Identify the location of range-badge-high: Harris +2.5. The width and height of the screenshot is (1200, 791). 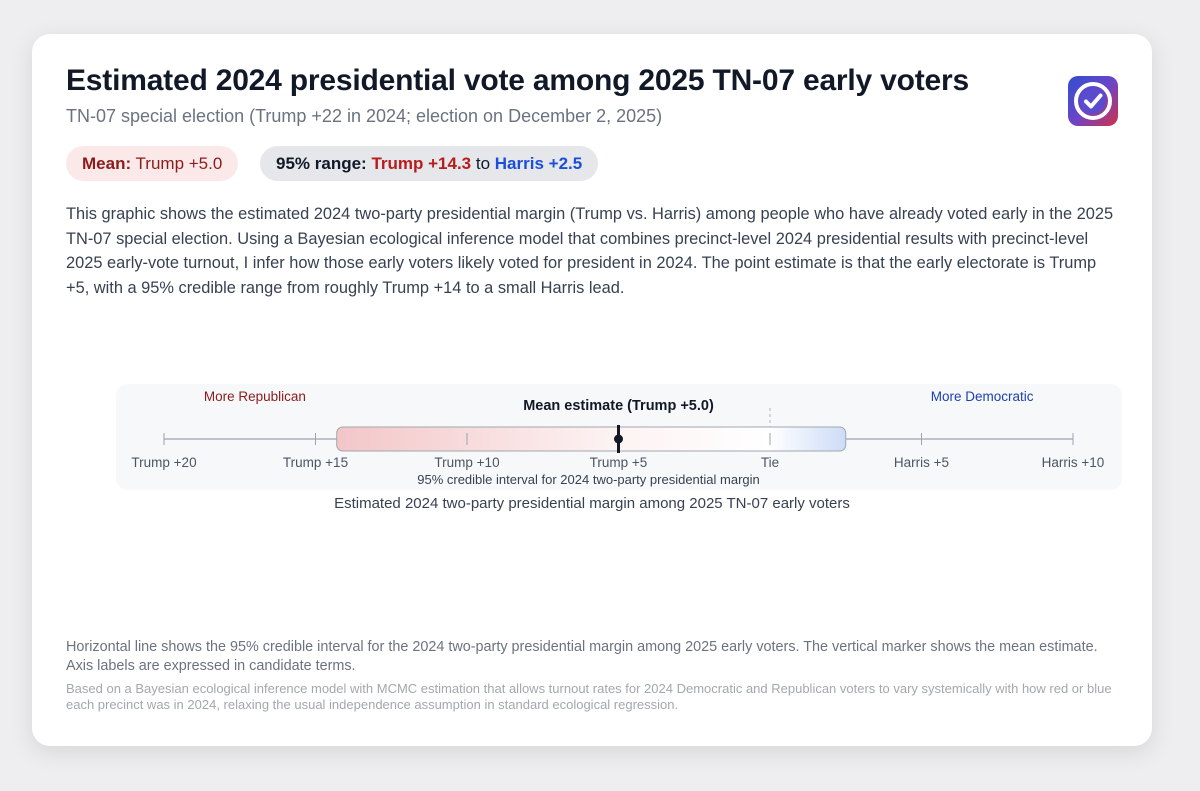
(538, 163).